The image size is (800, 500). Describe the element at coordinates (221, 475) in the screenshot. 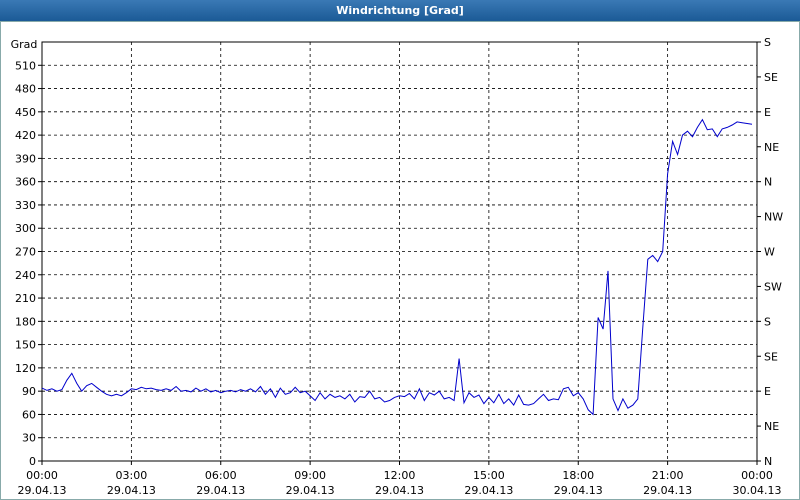

I see `x-tick-label: 06:00` at that location.